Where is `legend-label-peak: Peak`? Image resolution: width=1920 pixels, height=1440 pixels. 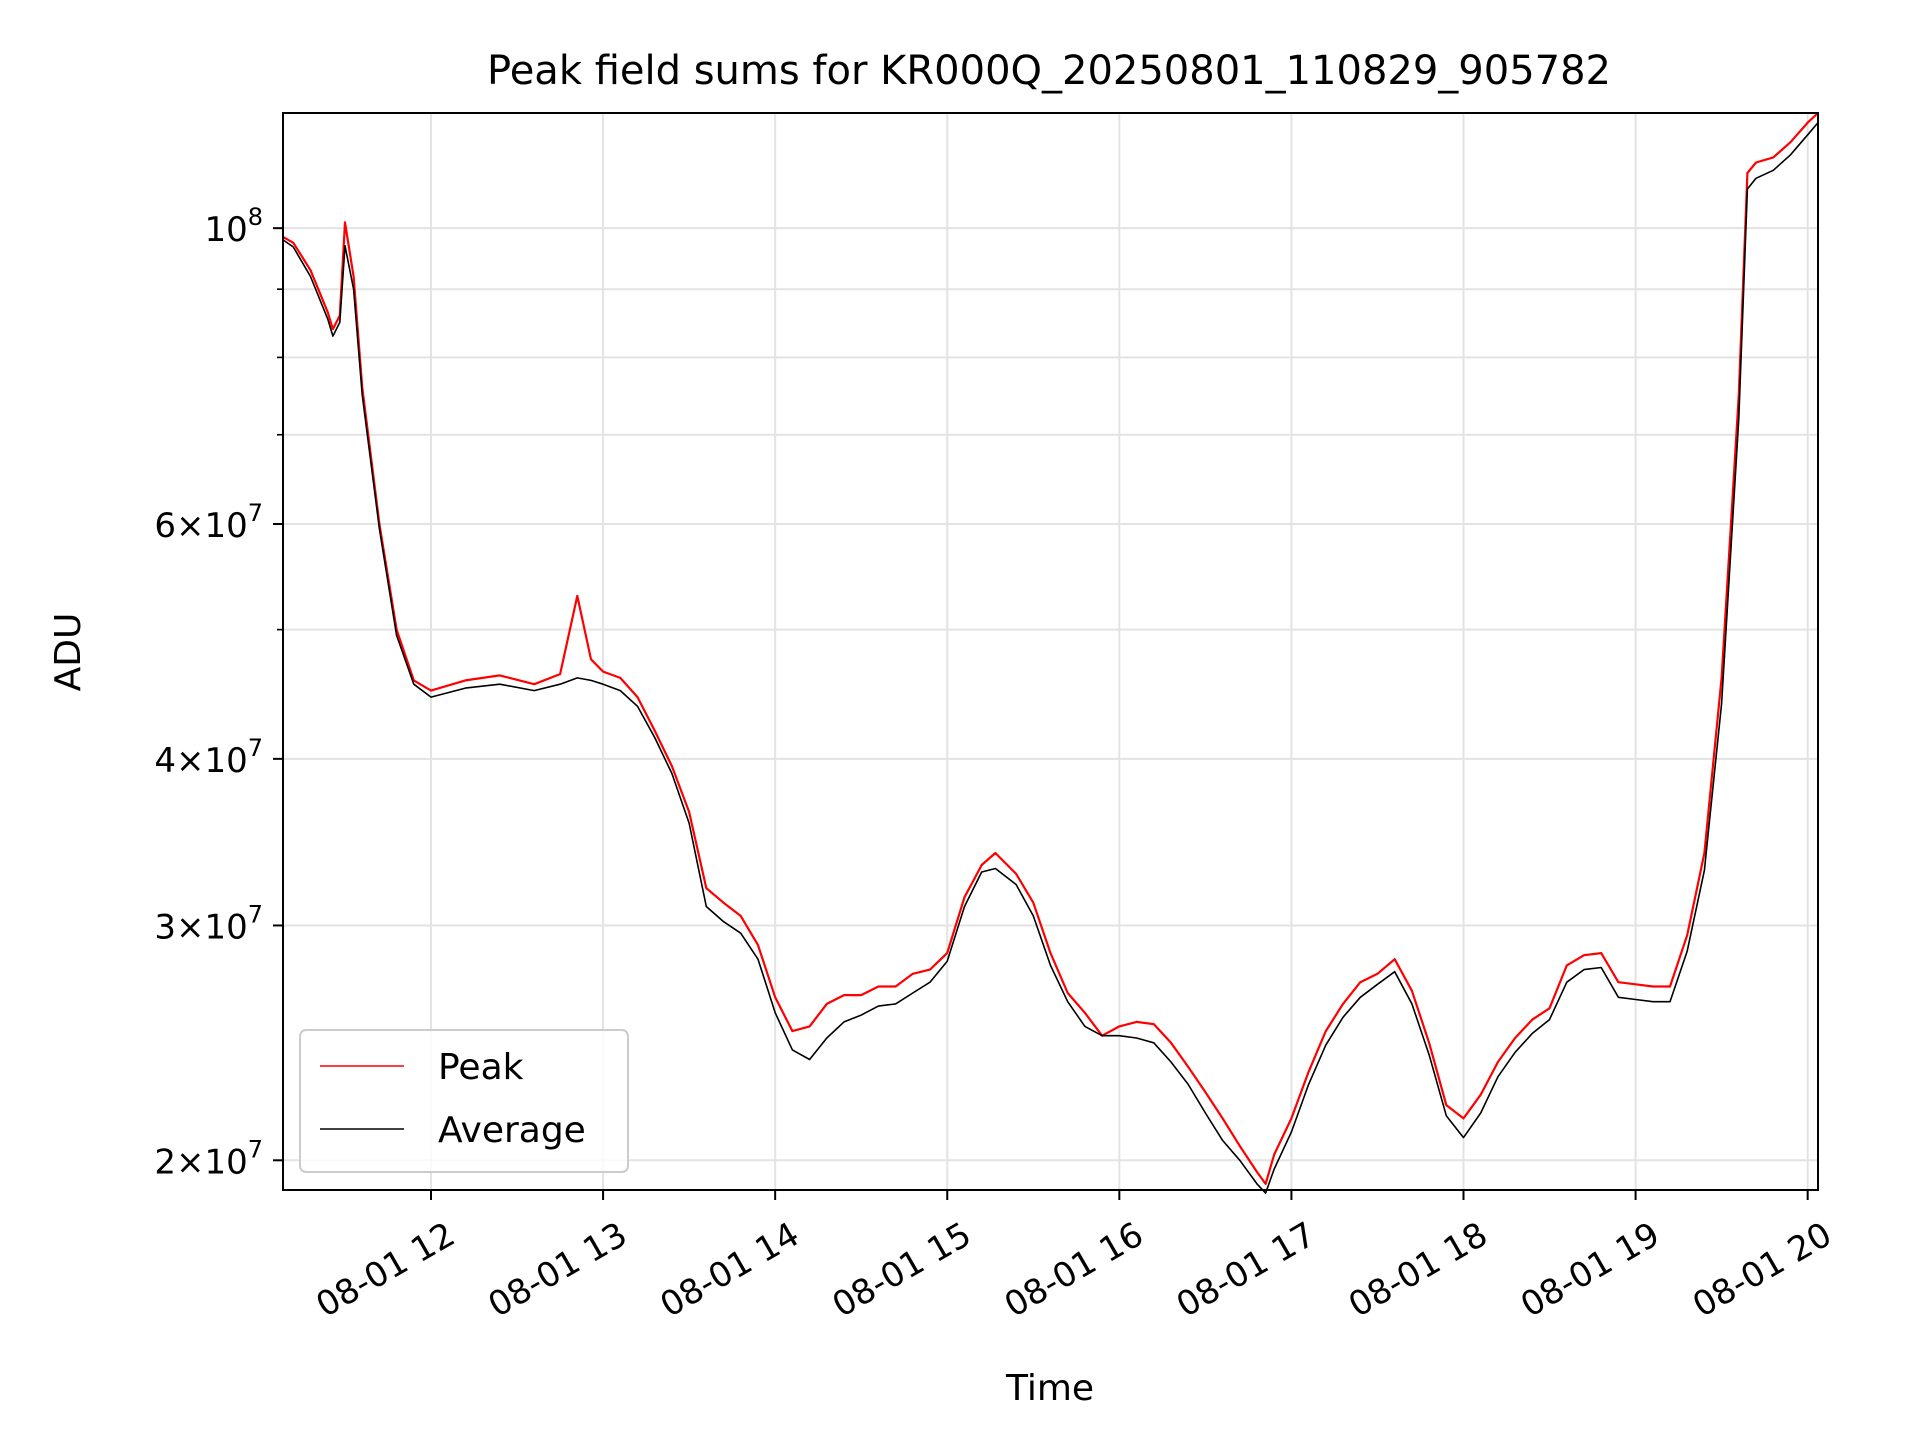 legend-label-peak: Peak is located at coordinates (481, 1067).